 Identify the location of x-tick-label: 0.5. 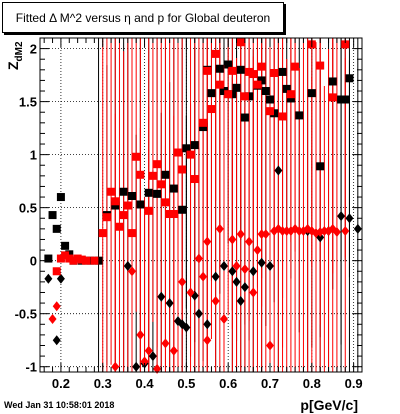
(186, 383).